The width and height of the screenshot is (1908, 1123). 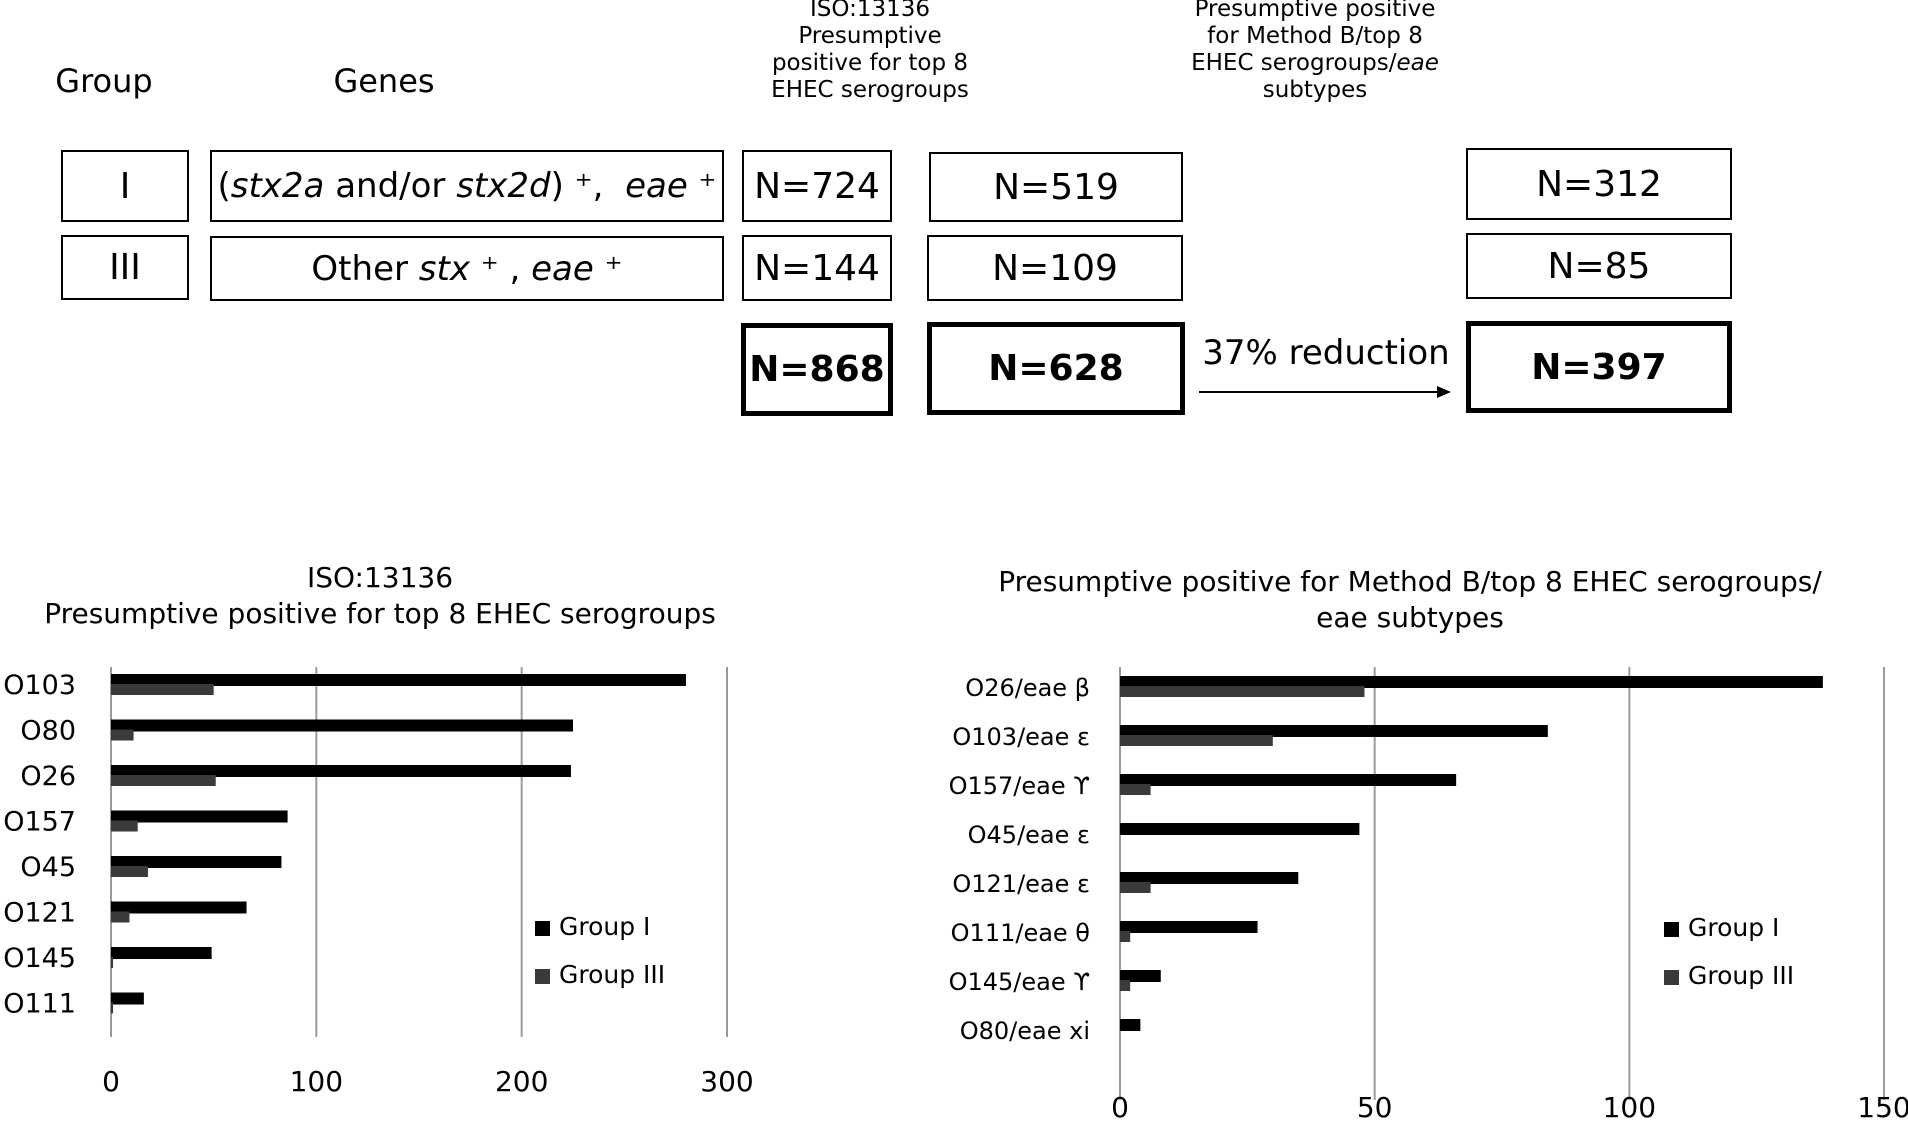 I want to click on category-label: O103/eae ε, so click(x=1021, y=737).